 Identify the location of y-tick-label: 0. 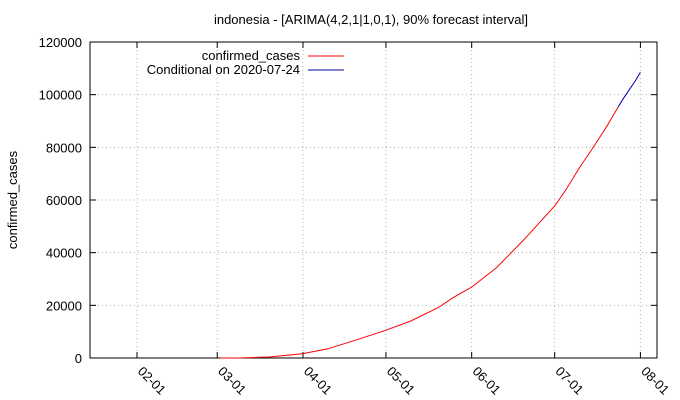
(78, 358).